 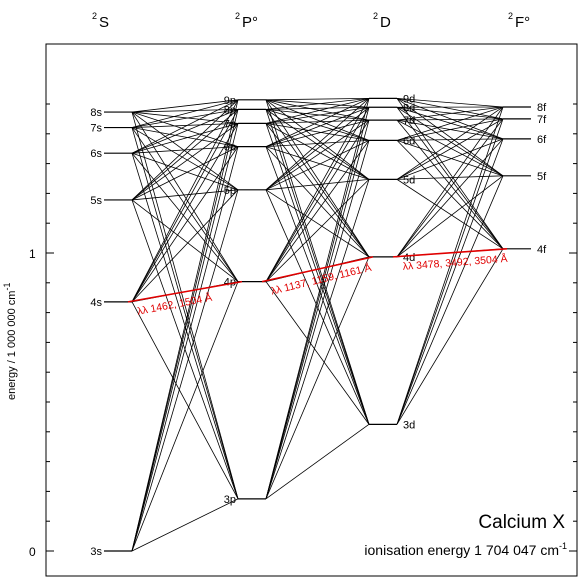 What do you see at coordinates (385, 22) in the screenshot?
I see `column-header-label: D` at bounding box center [385, 22].